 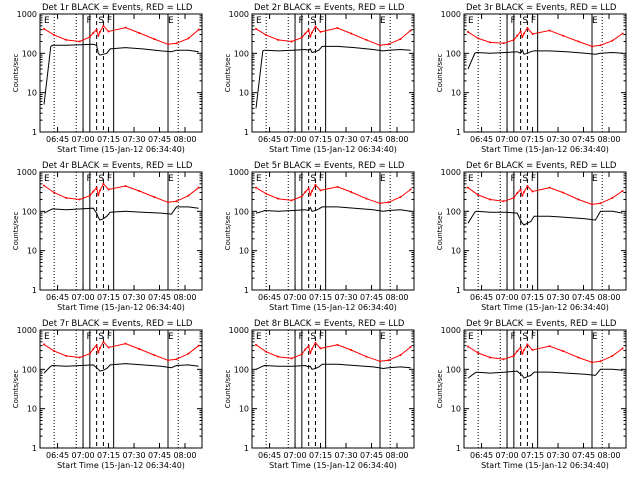 I want to click on panel-9-y-axis-label: Counts/sec, so click(x=440, y=389).